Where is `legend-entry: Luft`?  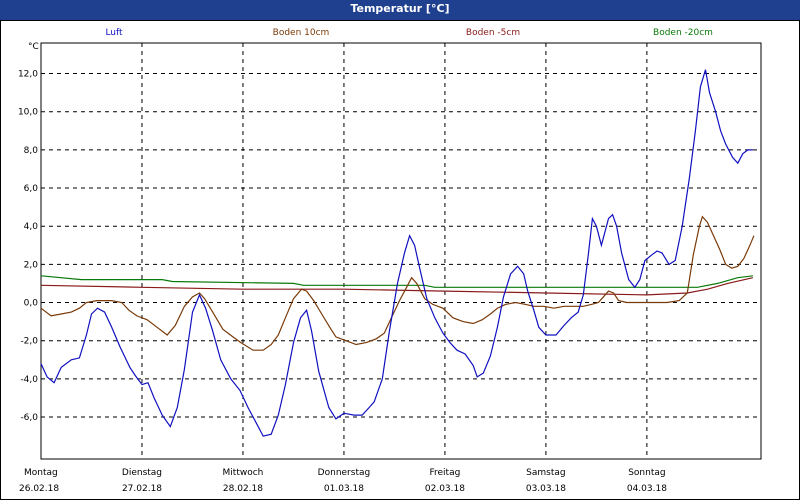
legend-entry: Luft is located at coordinates (114, 33).